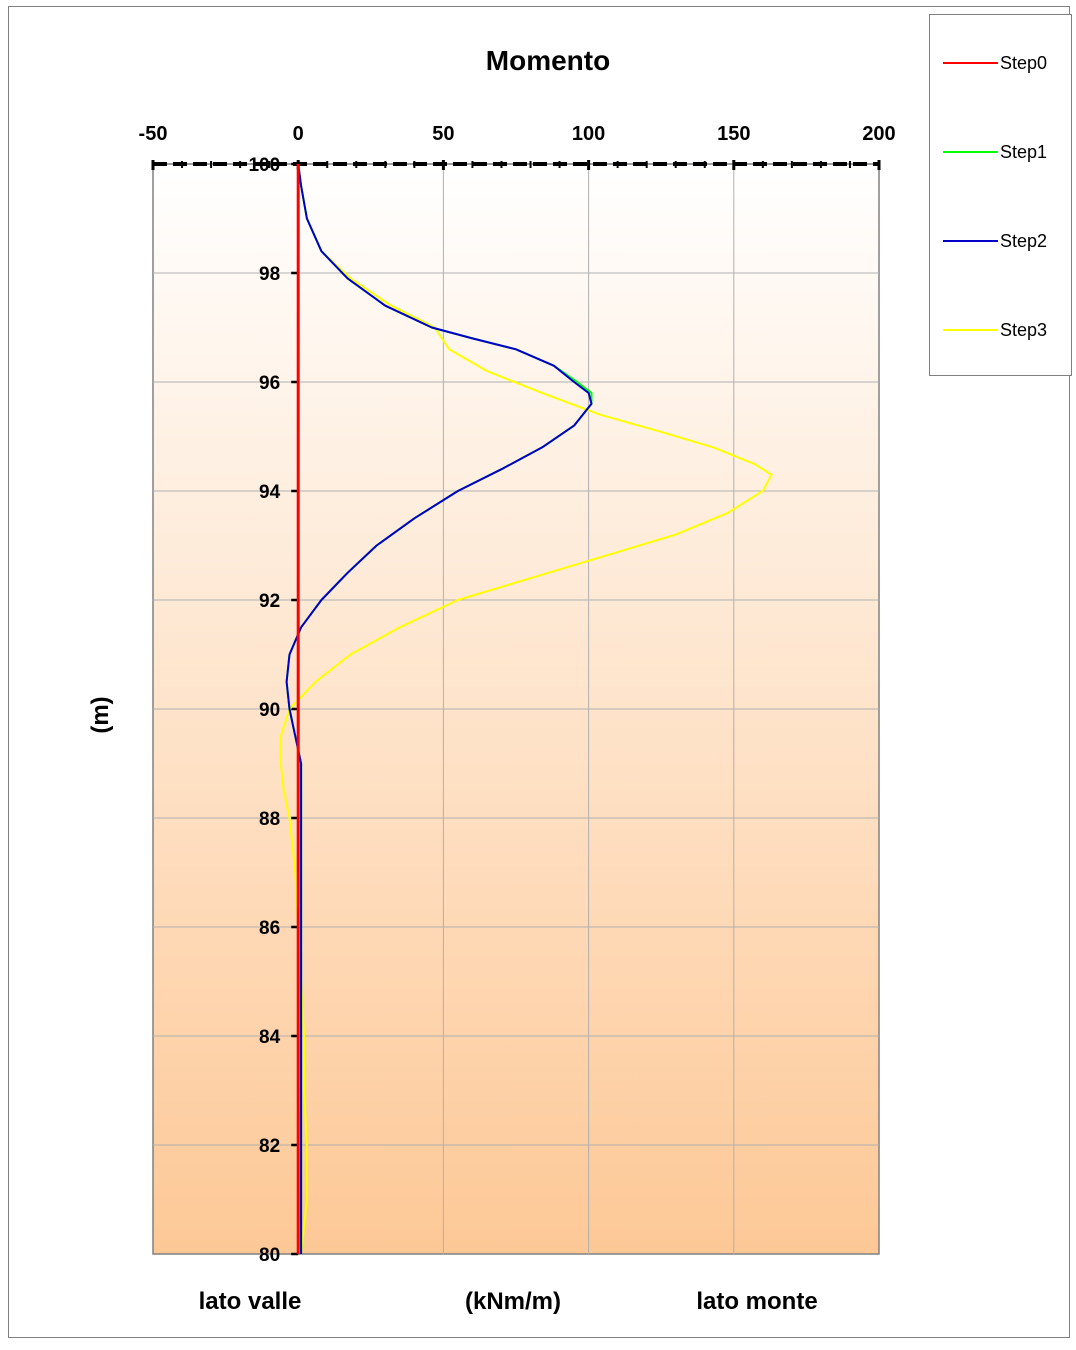 This screenshot has width=1076, height=1350. What do you see at coordinates (548, 60) in the screenshot?
I see `chart-title: Momento` at bounding box center [548, 60].